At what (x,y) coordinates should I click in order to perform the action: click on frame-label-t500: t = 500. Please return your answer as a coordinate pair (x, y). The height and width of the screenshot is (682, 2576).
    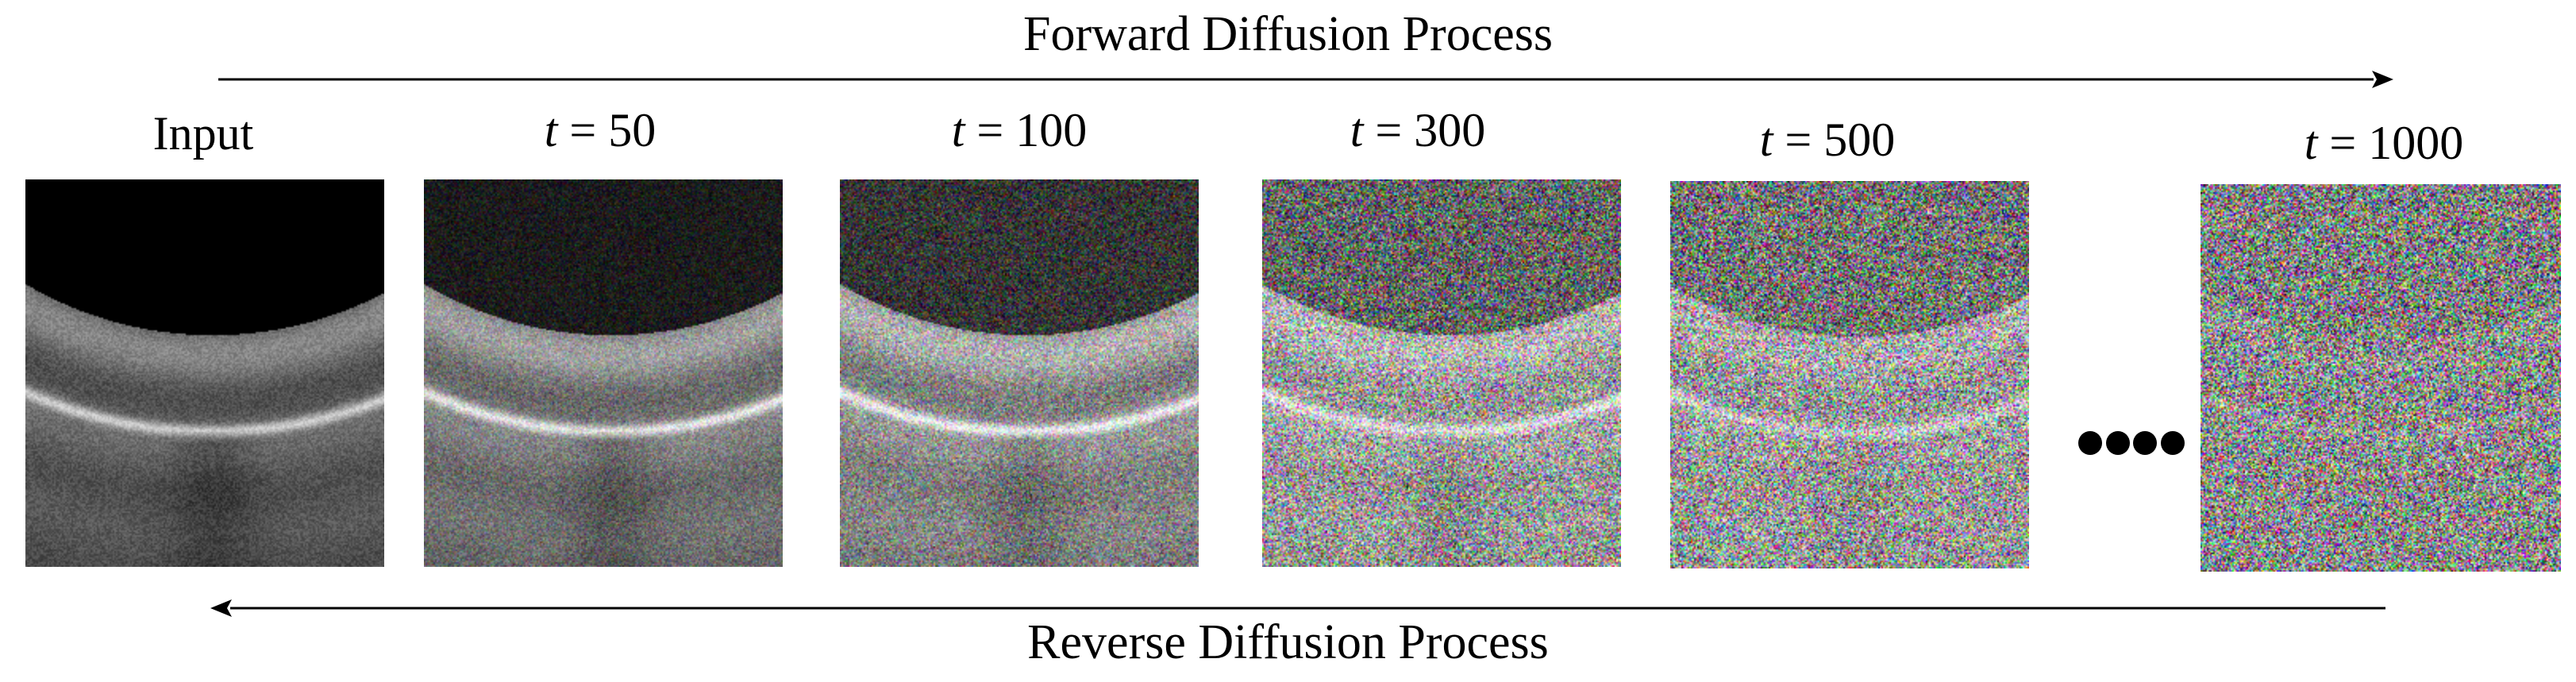
    Looking at the image, I should click on (1828, 140).